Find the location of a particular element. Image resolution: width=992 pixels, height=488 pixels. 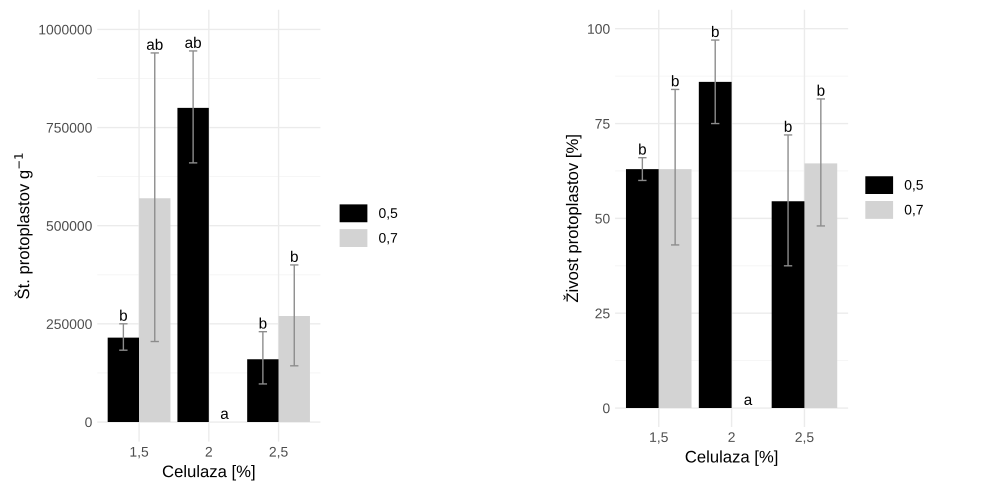

y-tick-label: 100 is located at coordinates (599, 29).